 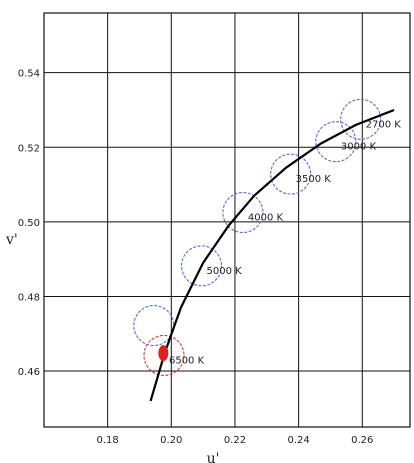 I want to click on highlight-point, so click(x=163, y=353).